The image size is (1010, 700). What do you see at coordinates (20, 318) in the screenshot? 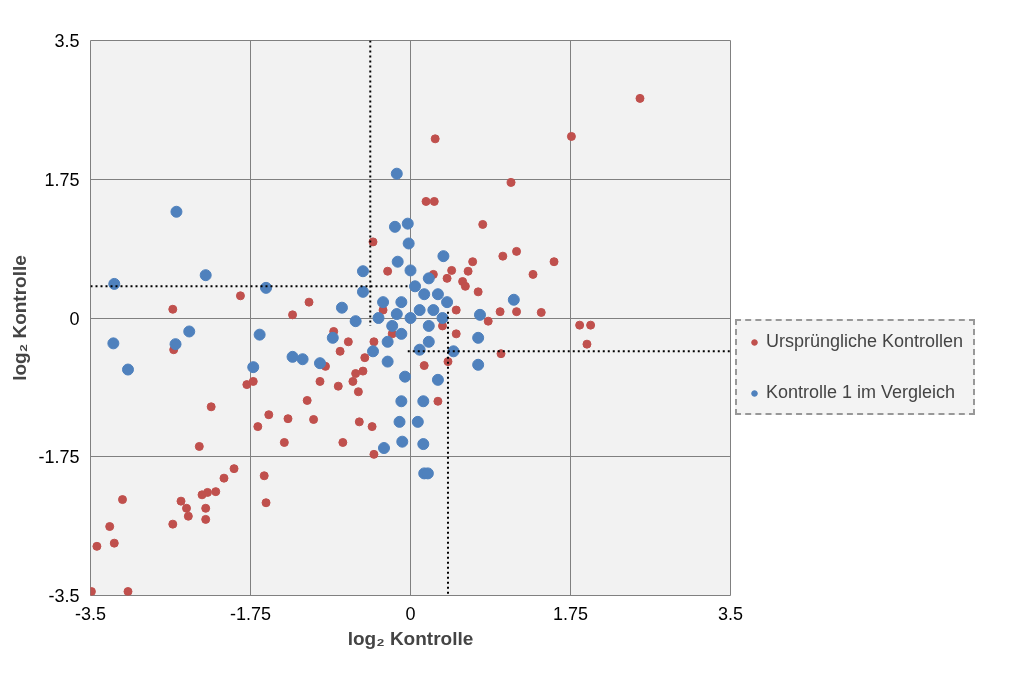
I see `y-axis-title: log₂ Kontrolle` at bounding box center [20, 318].